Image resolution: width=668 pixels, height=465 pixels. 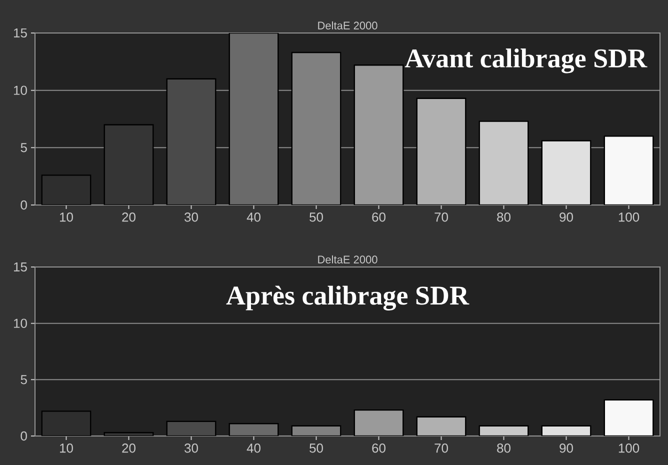 What do you see at coordinates (526, 61) in the screenshot?
I see `annotation: Avant calibrage SDR` at bounding box center [526, 61].